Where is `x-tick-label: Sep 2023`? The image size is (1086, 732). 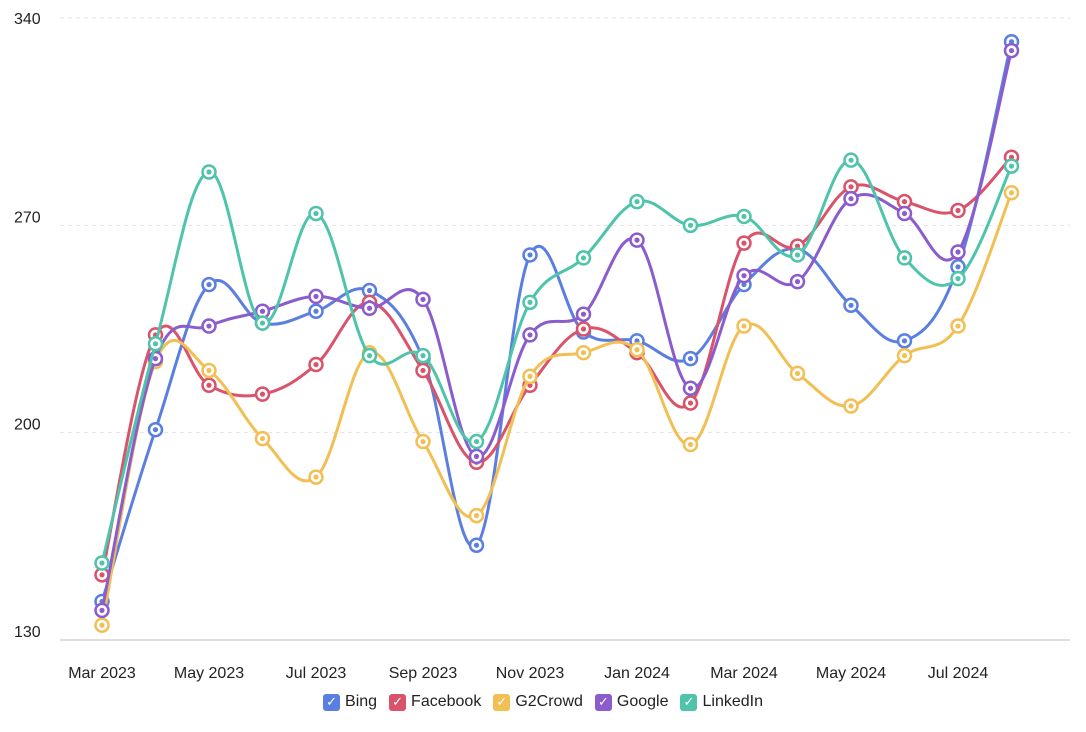
x-tick-label: Sep 2023 is located at coordinates (423, 673).